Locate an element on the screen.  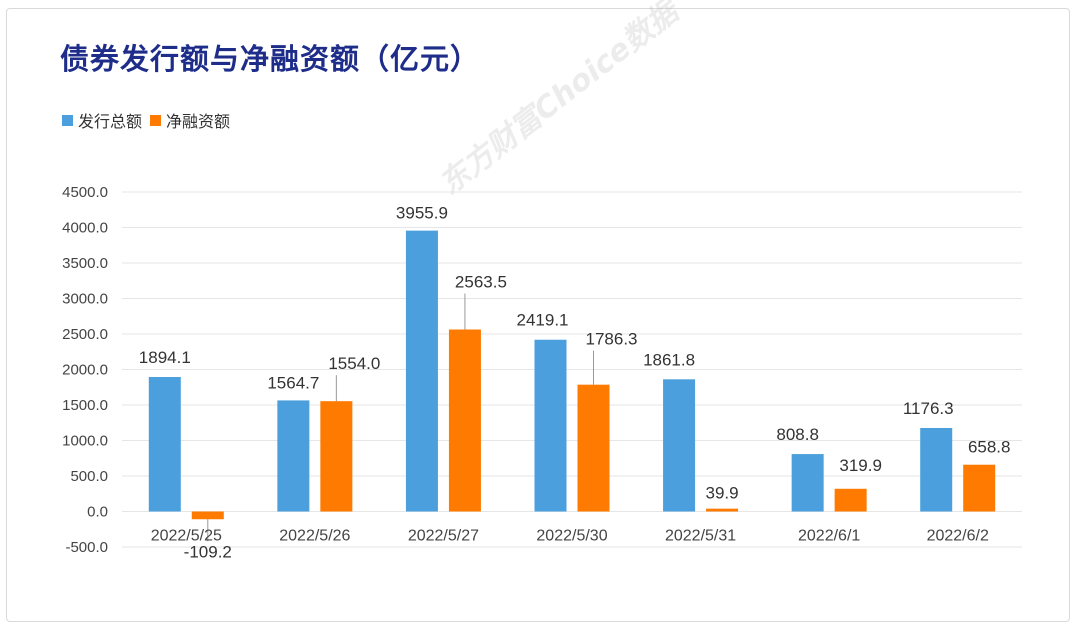
y-tick-label: 1500.0 is located at coordinates (85, 405).